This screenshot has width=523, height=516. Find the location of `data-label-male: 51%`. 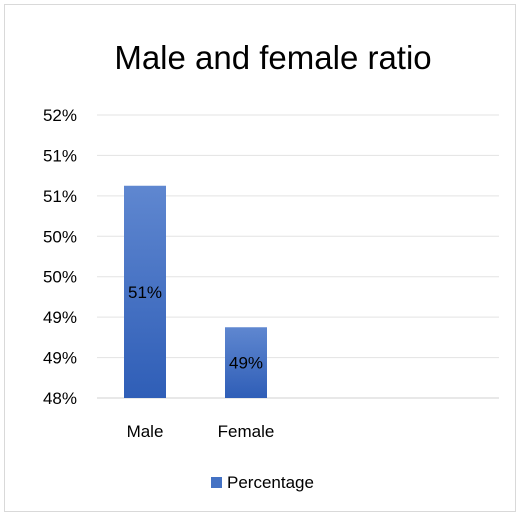

data-label-male: 51% is located at coordinates (145, 292).